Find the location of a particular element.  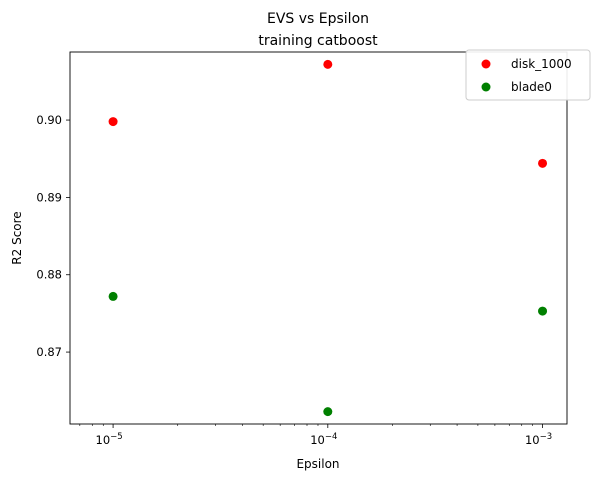

x-axis-ticks: 10⁻⁵ 10⁻⁴ 10⁻³ is located at coordinates (315, 435).